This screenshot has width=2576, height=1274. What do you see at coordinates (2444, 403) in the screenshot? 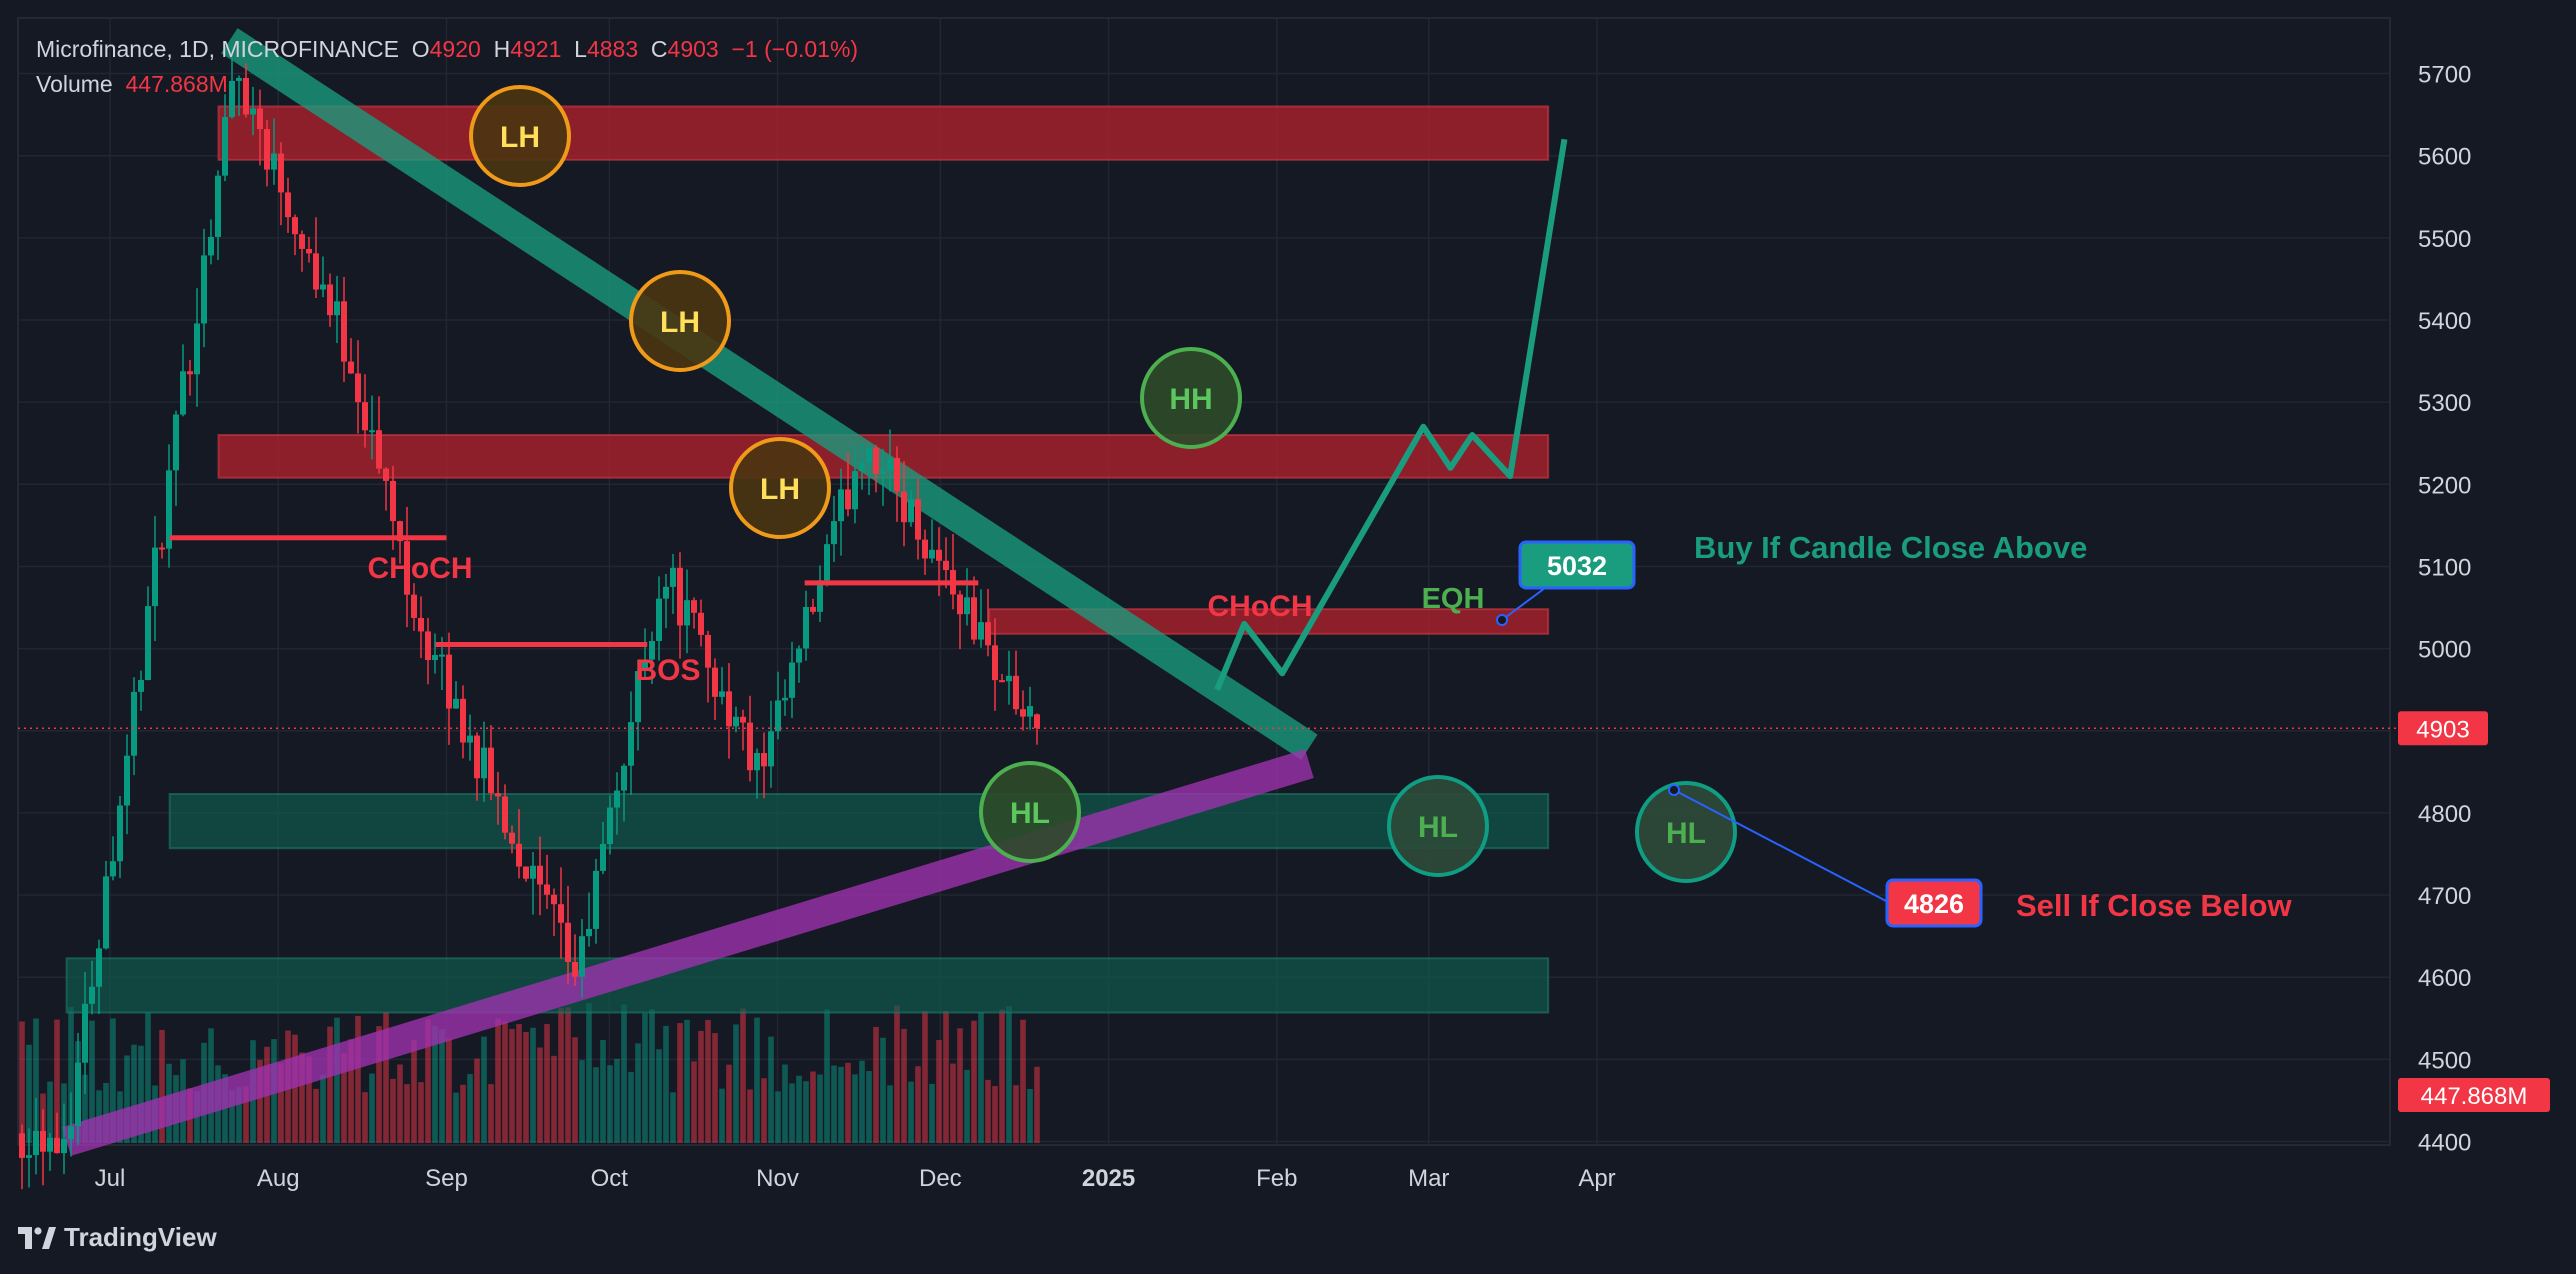
I see `y-tick-label: 5300` at bounding box center [2444, 403].